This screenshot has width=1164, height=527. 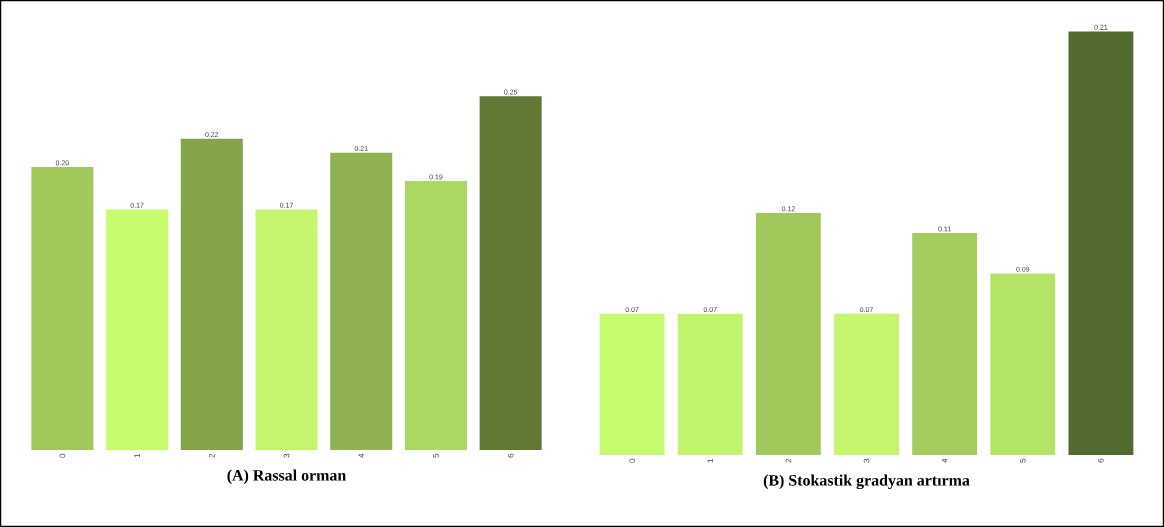 What do you see at coordinates (866, 482) in the screenshot?
I see `text: (B) Stokastik gradyan artırma` at bounding box center [866, 482].